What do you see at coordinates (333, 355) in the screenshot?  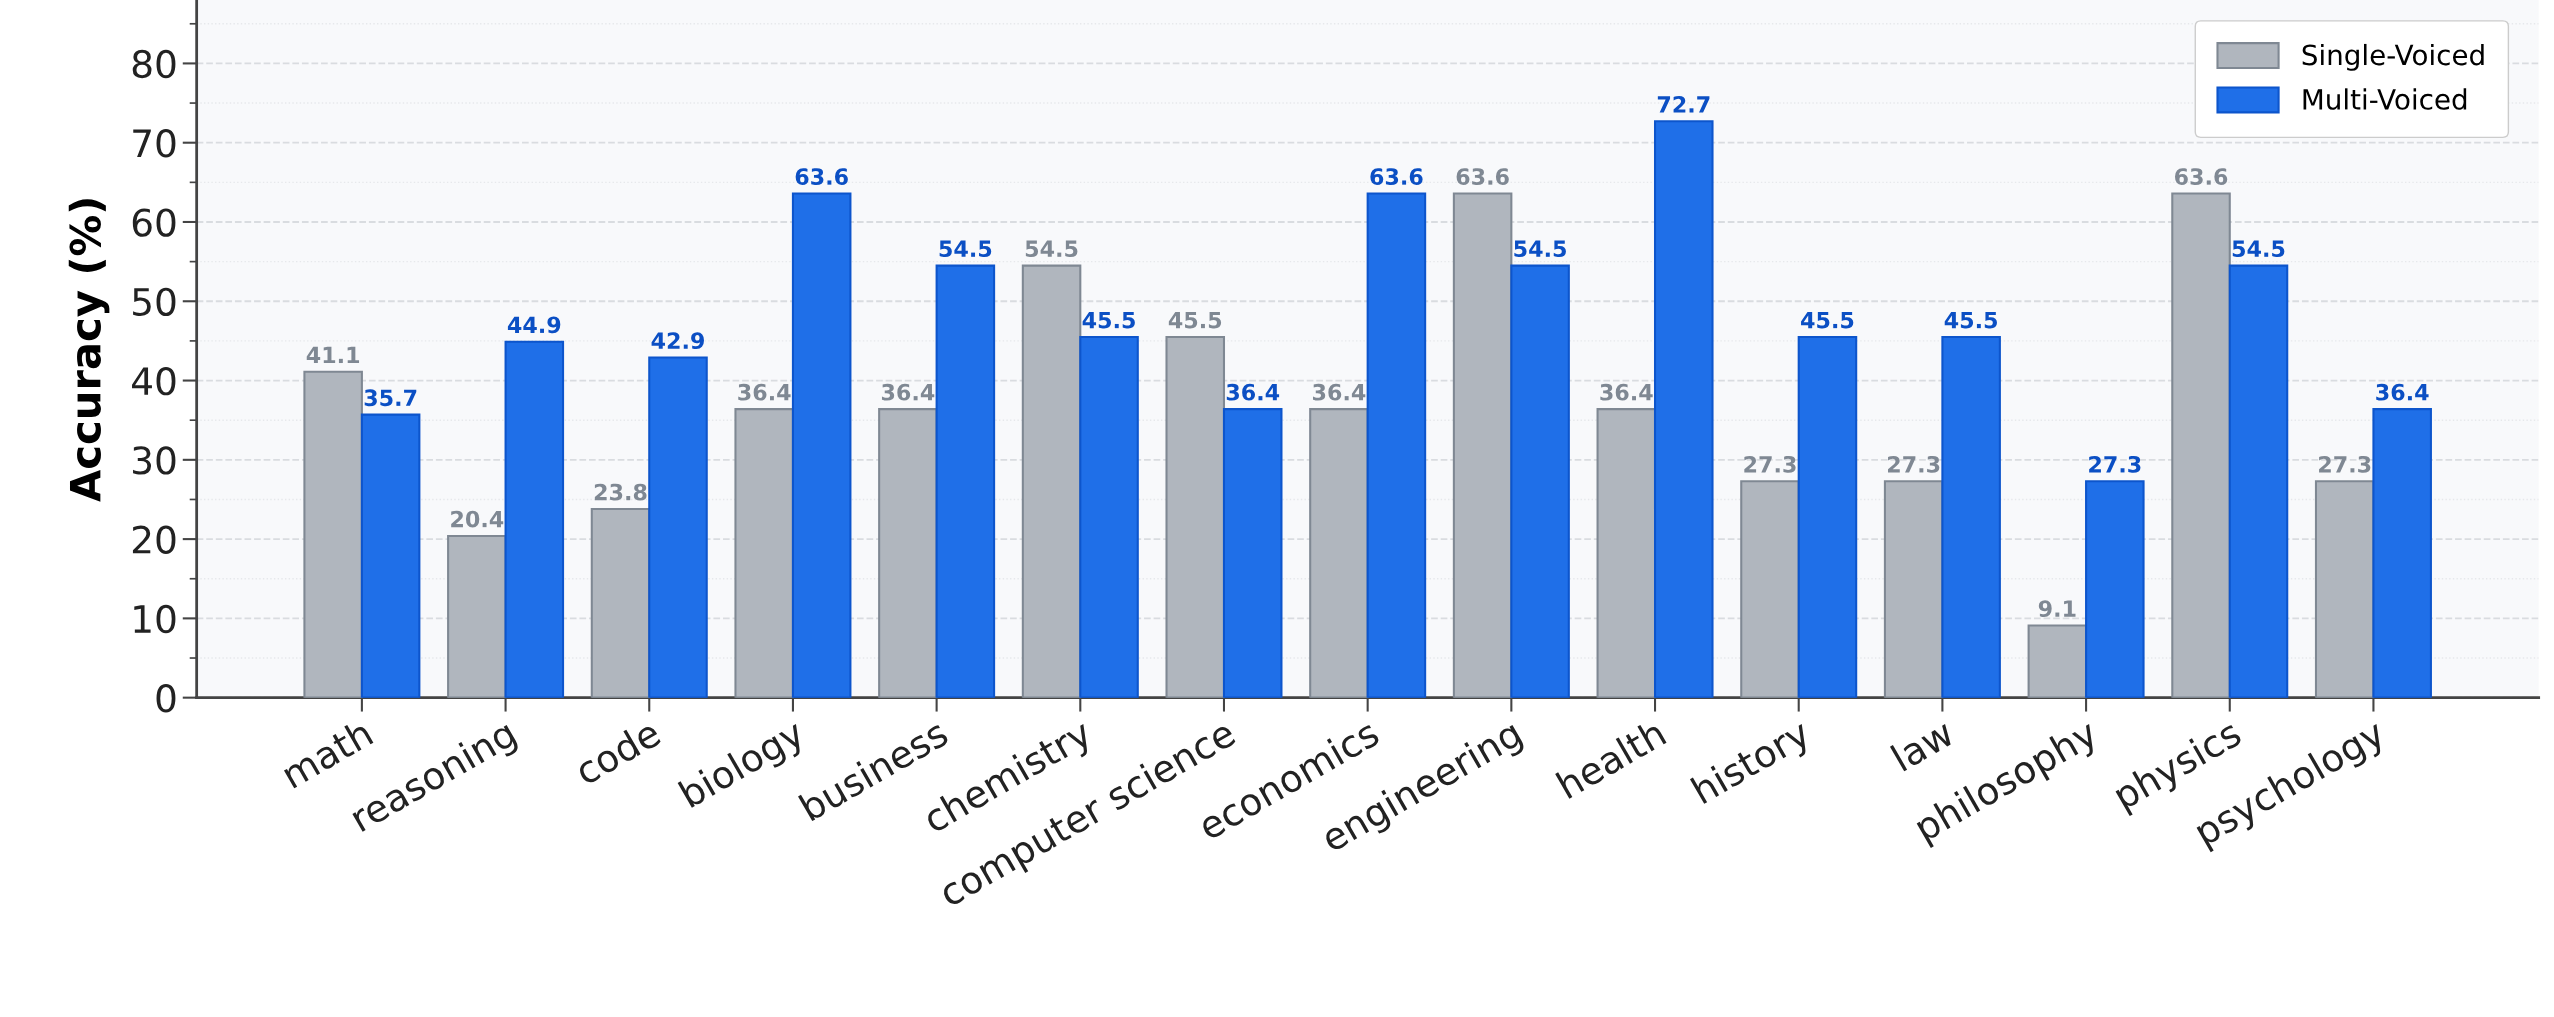 I see `data-label: 41.1` at bounding box center [333, 355].